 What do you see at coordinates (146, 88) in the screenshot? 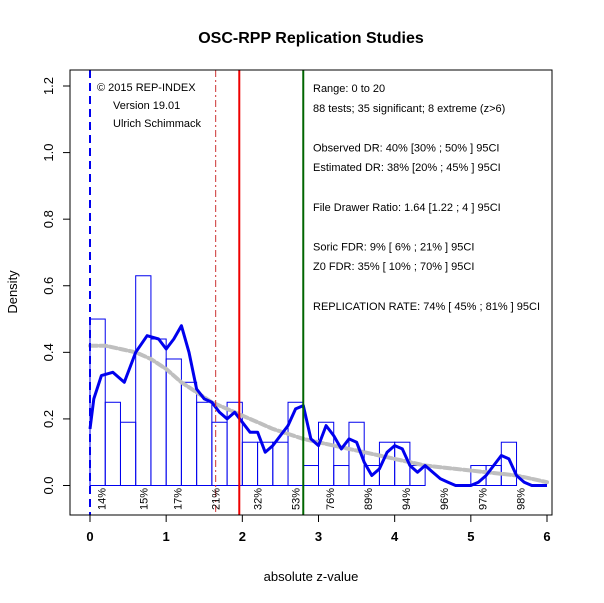
I see `annotation-line: © 2015 REP-INDEX` at bounding box center [146, 88].